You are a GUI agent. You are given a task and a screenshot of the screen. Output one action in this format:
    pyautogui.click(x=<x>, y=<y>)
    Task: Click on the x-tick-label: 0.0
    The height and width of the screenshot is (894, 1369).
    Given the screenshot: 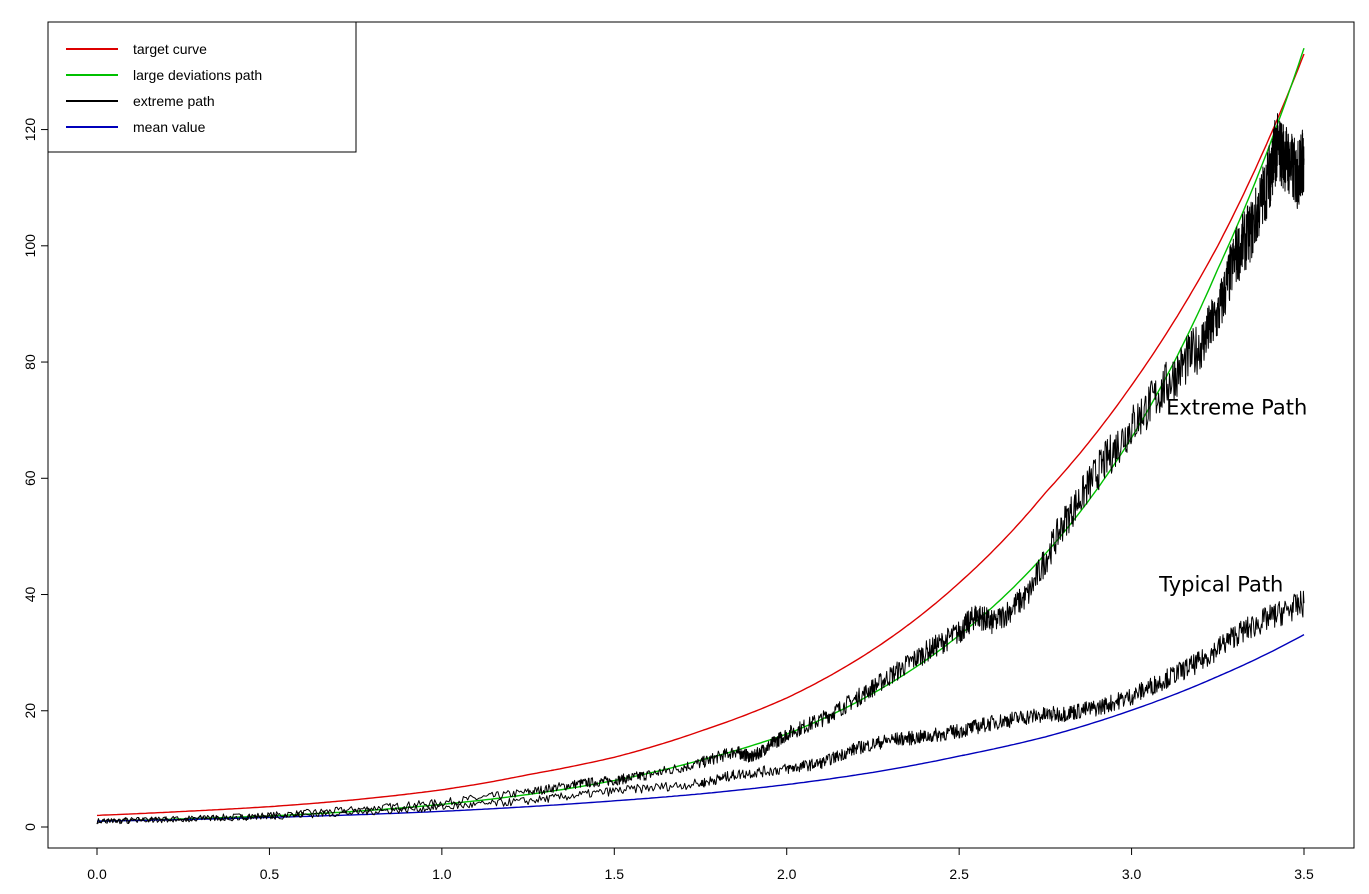 What is the action you would take?
    pyautogui.click(x=97, y=874)
    